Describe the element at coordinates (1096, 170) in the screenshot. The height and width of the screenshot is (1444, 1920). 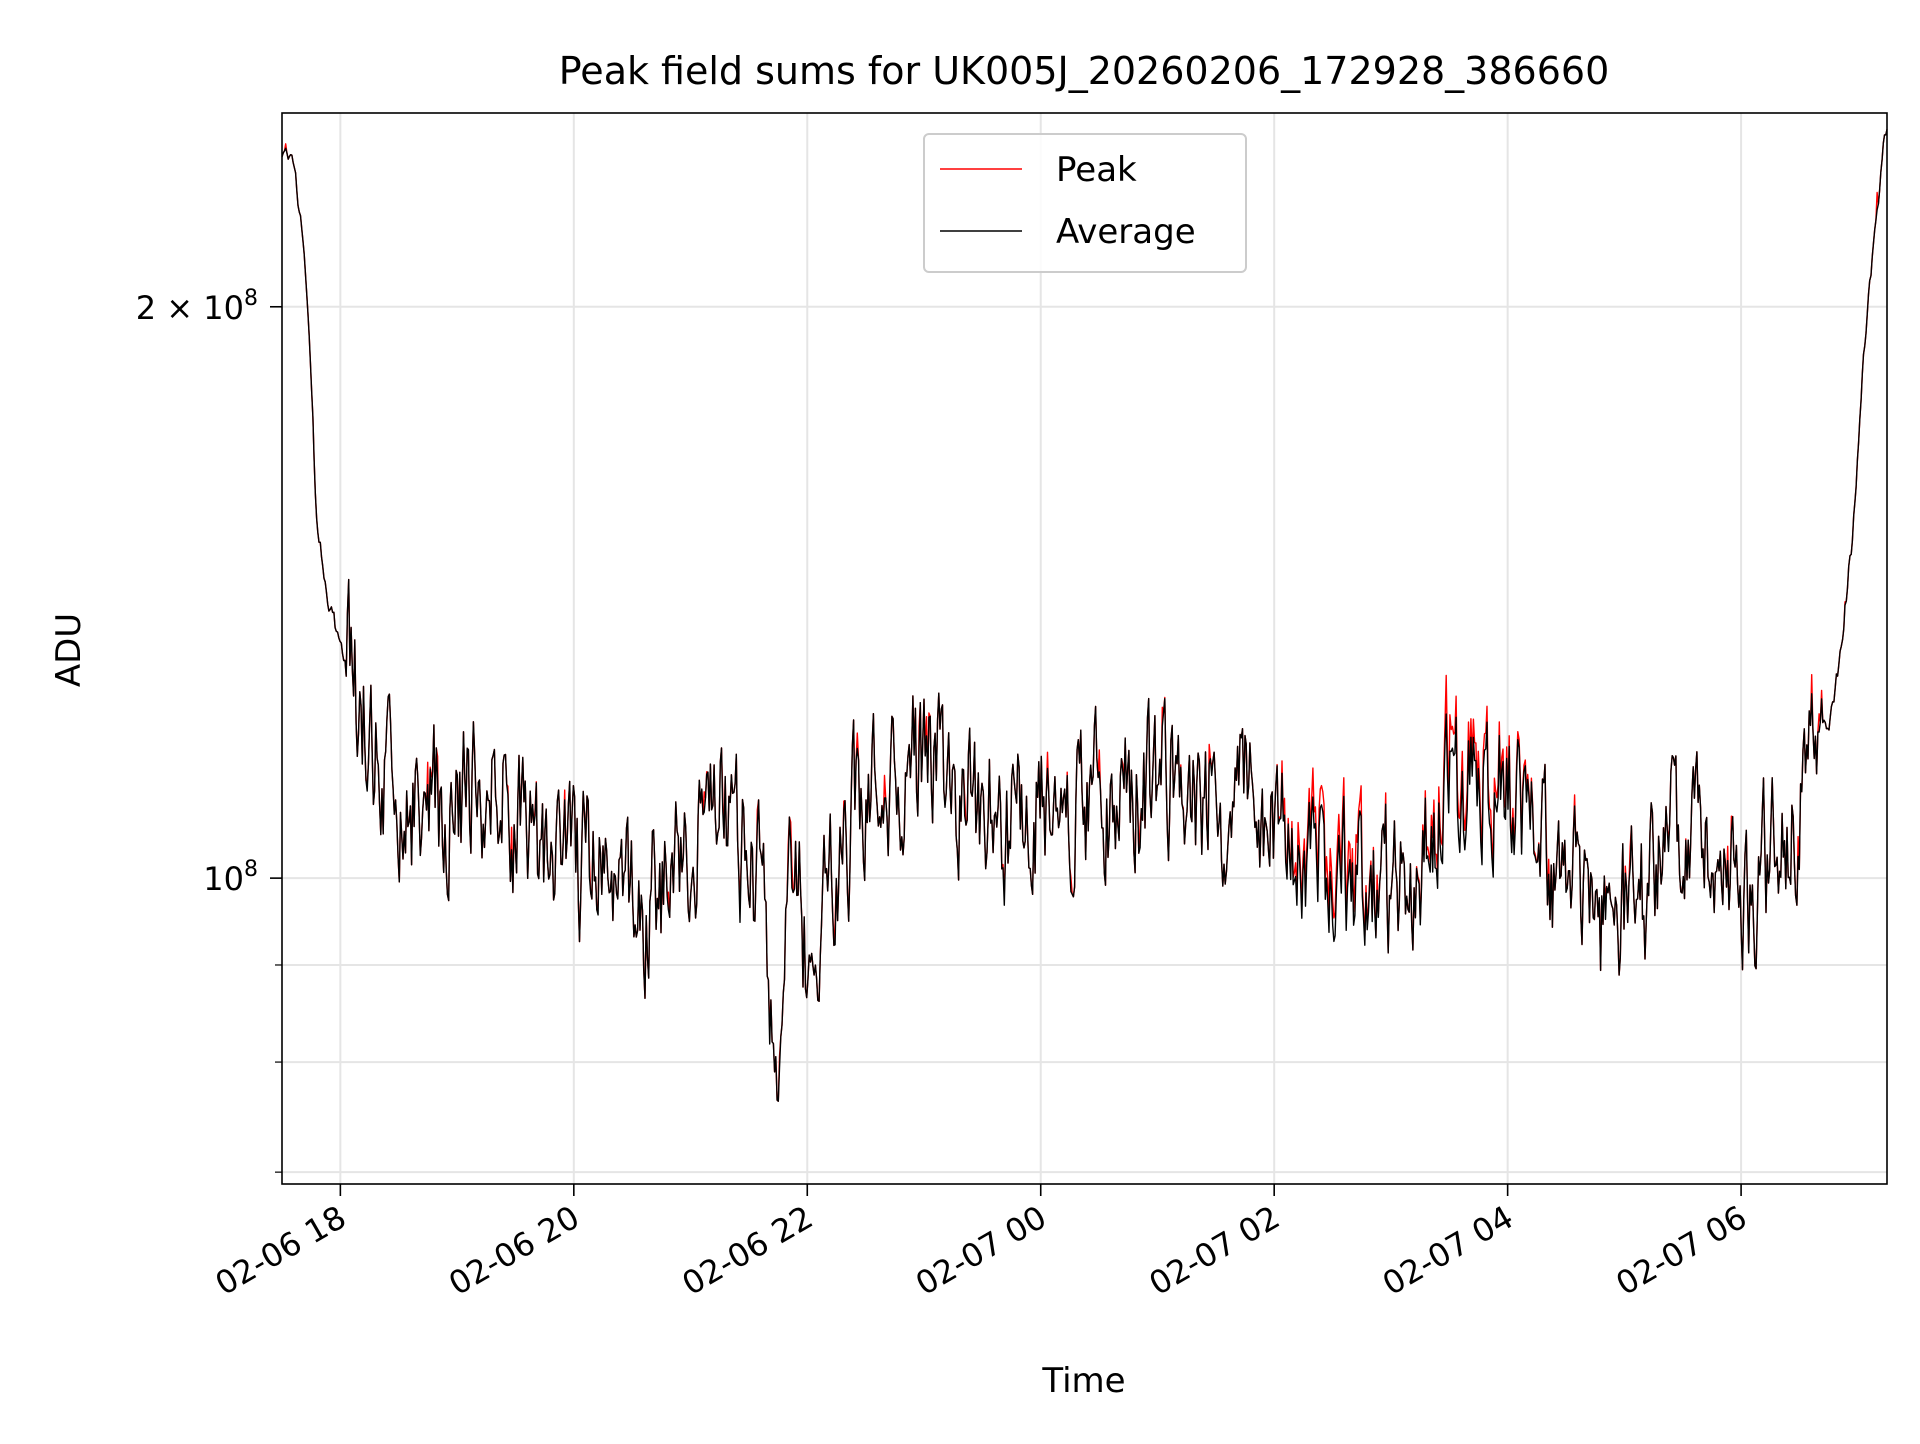
I see `legend-label-peak: Peak` at that location.